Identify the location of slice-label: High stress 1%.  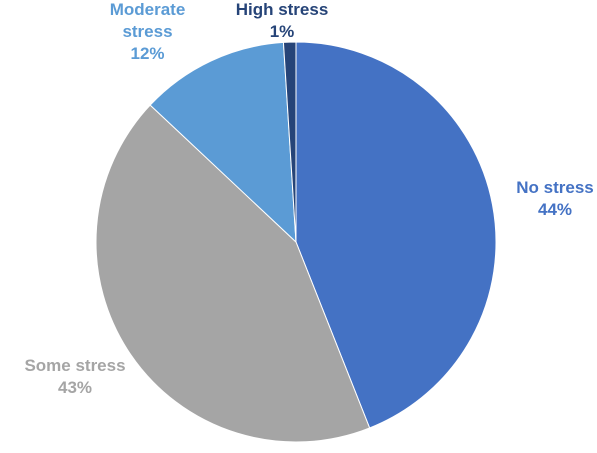
(282, 21).